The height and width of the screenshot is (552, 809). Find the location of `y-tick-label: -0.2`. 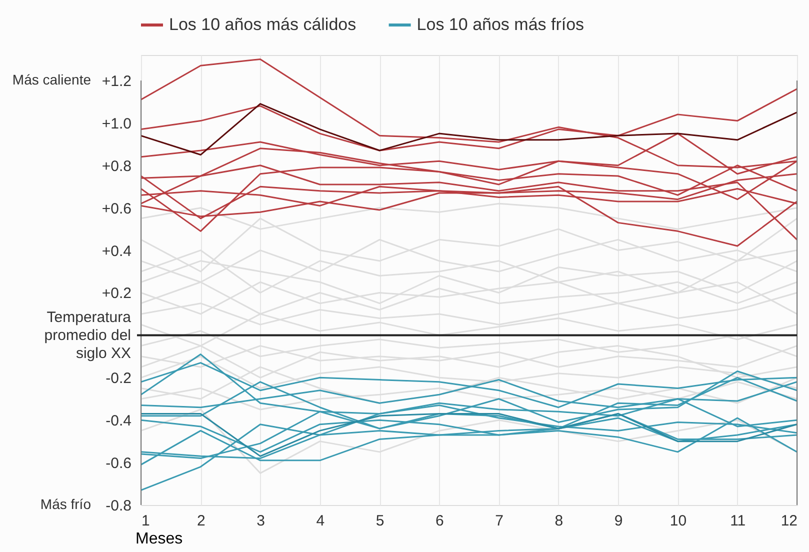

y-tick-label: -0.2 is located at coordinates (119, 379).